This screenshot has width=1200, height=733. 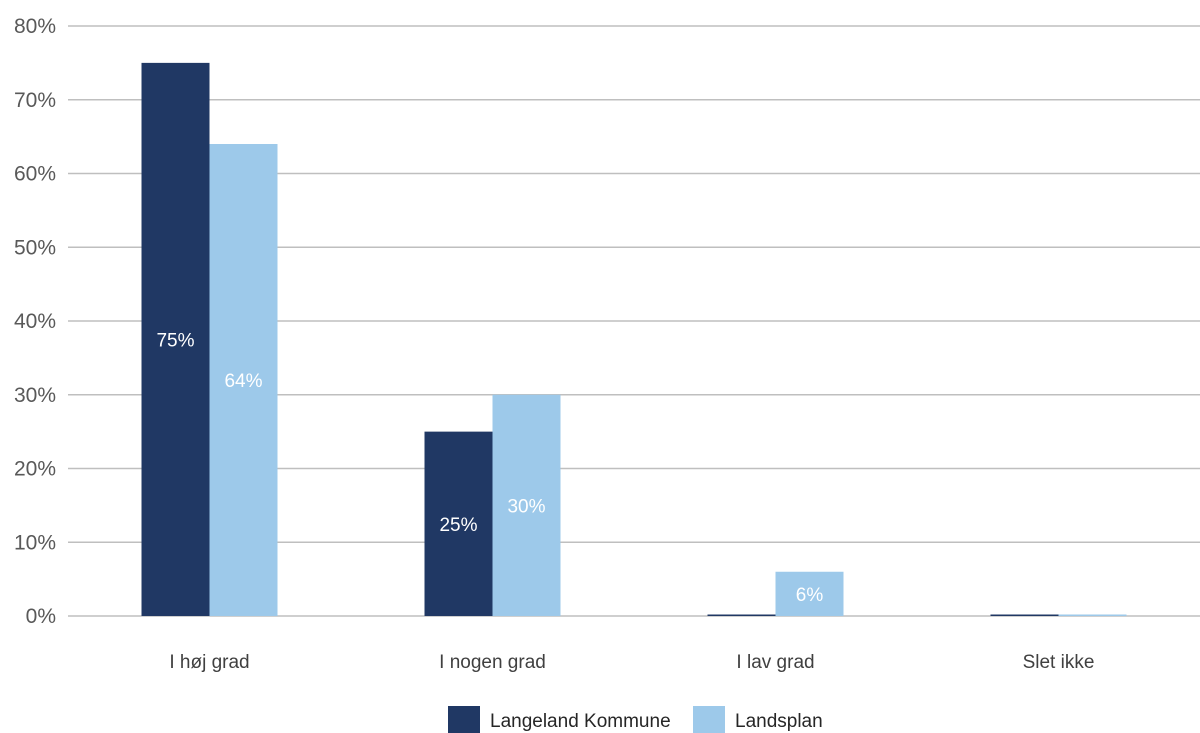 I want to click on category-label: I nogen grad, so click(x=492, y=662).